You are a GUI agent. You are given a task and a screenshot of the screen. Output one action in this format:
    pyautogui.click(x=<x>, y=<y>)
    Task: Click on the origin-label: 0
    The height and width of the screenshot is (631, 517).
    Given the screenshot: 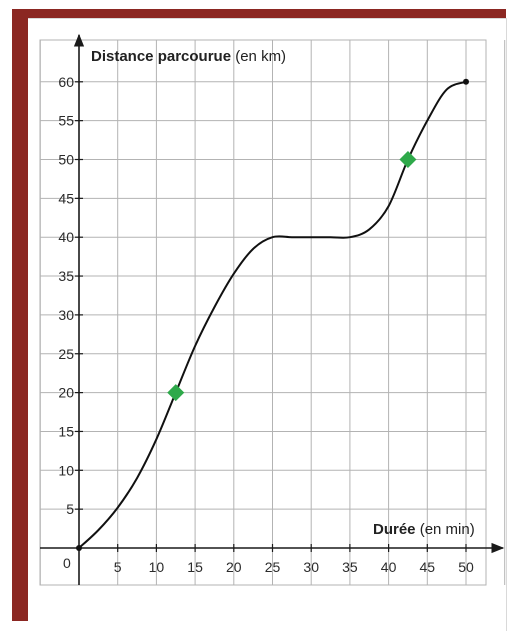 What is the action you would take?
    pyautogui.click(x=67, y=563)
    